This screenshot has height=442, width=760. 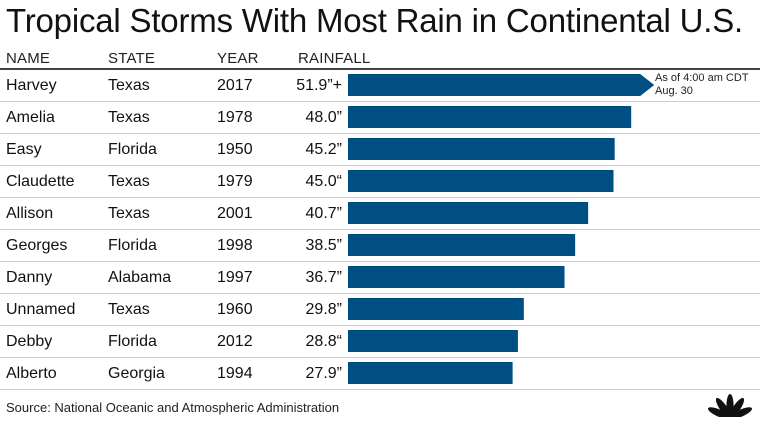 I want to click on storm-year: 1950, so click(x=235, y=149).